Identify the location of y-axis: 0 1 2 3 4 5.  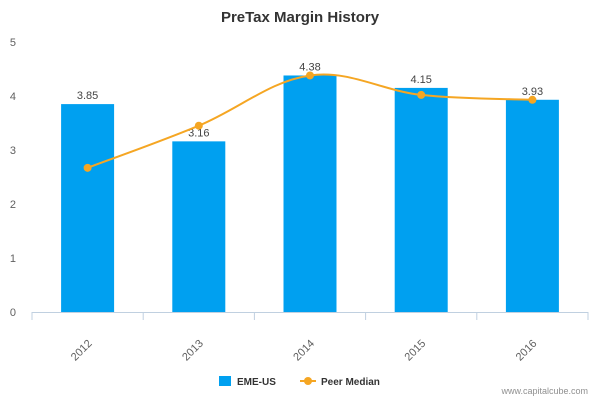
(13, 178).